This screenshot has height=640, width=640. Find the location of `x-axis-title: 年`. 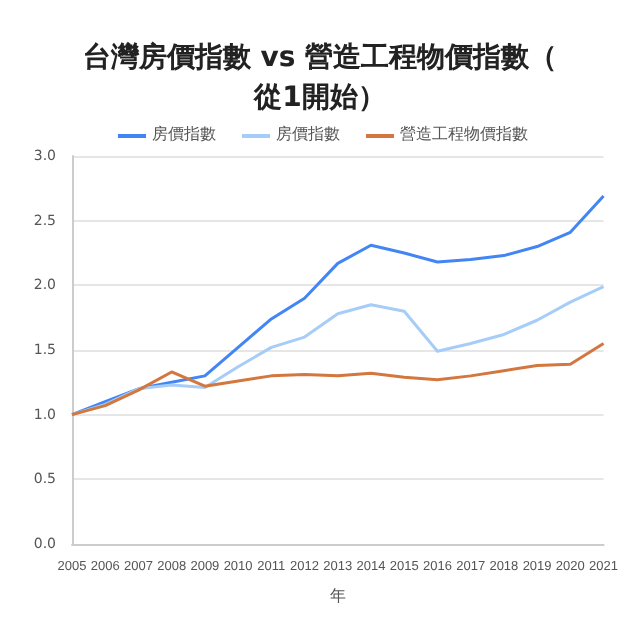

x-axis-title: 年 is located at coordinates (337, 596).